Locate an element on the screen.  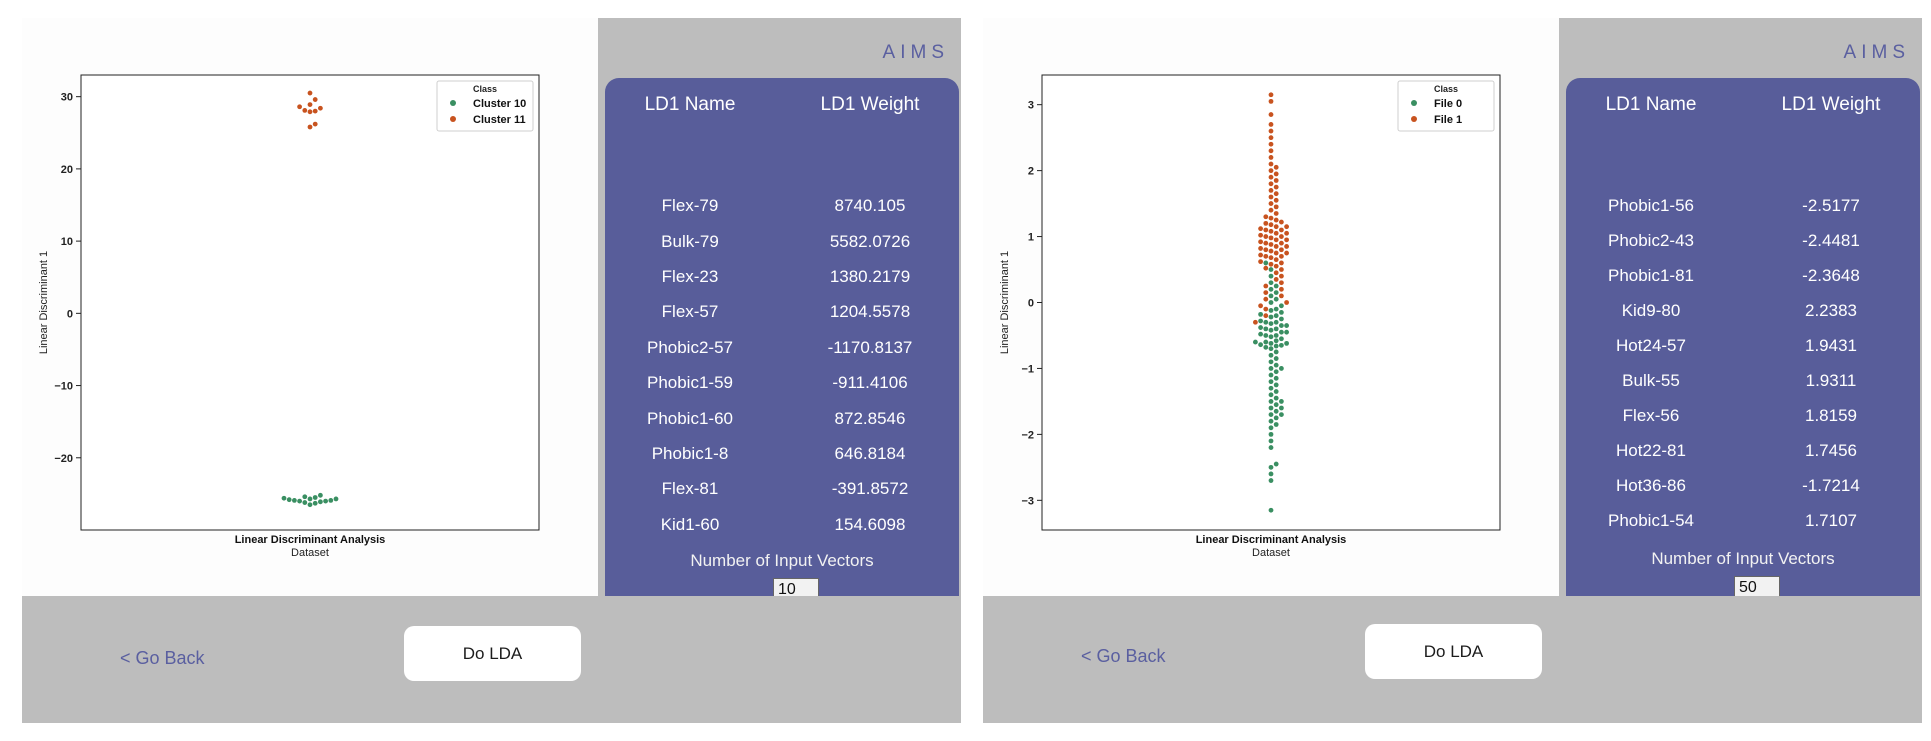
num-input-vectors-label: Number of Input Vectors is located at coordinates (1743, 558).